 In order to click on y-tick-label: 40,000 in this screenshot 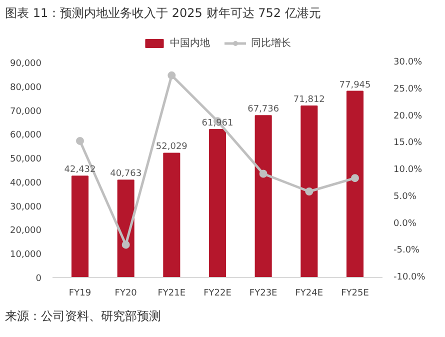, I will do `click(26, 183)`.